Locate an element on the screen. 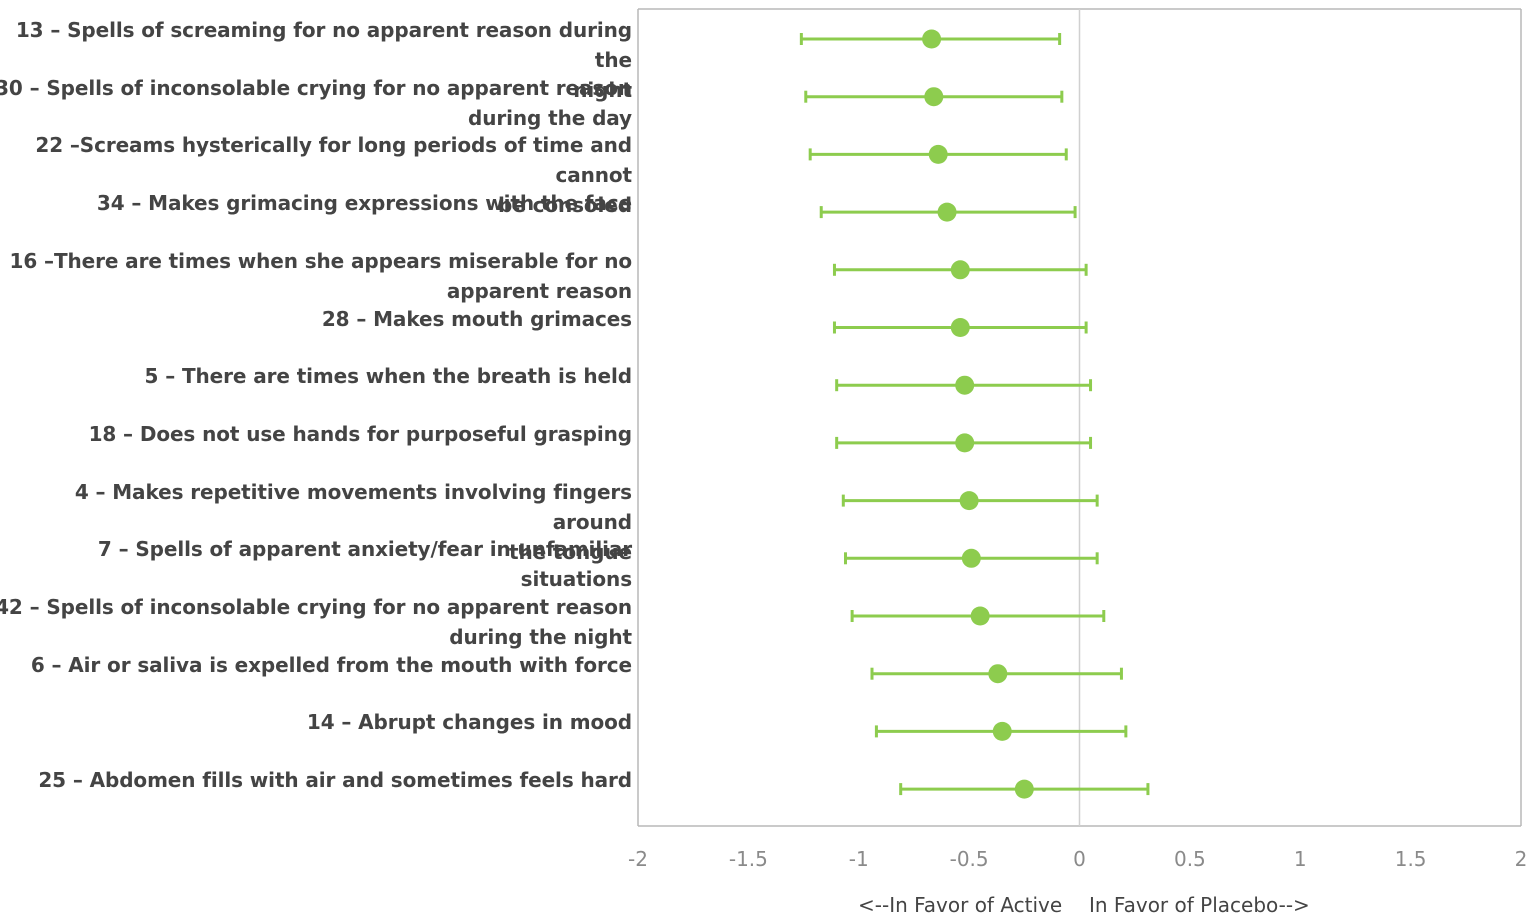 The width and height of the screenshot is (1528, 919). x-tick-label: 2 is located at coordinates (1521, 859).